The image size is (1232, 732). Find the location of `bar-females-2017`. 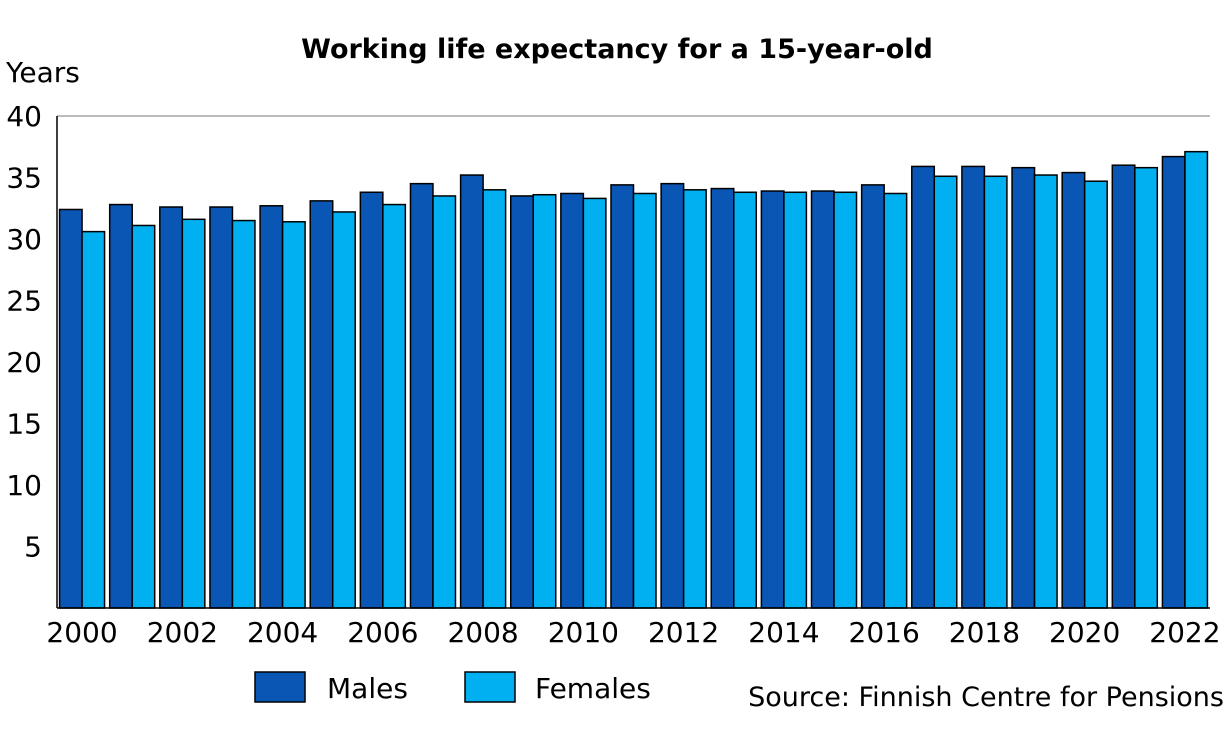

bar-females-2017 is located at coordinates (945, 392).